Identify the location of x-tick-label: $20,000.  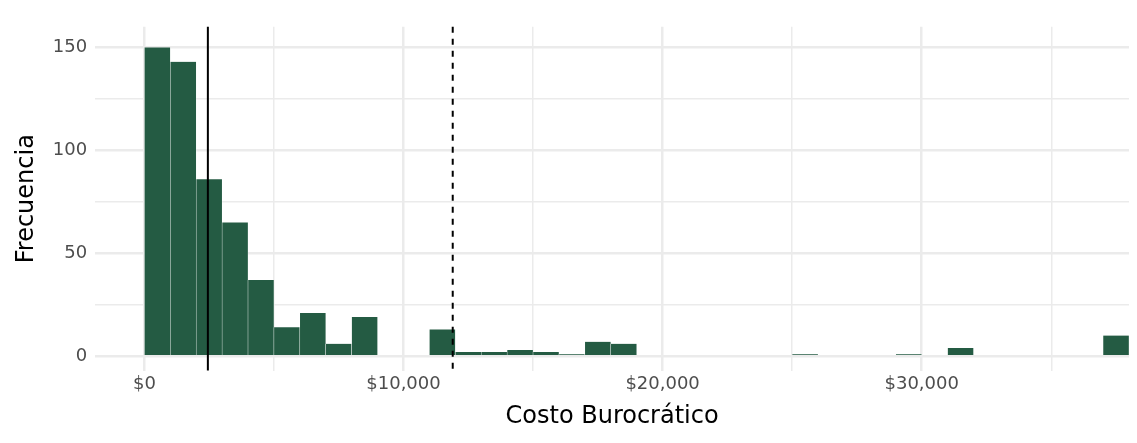
(662, 383).